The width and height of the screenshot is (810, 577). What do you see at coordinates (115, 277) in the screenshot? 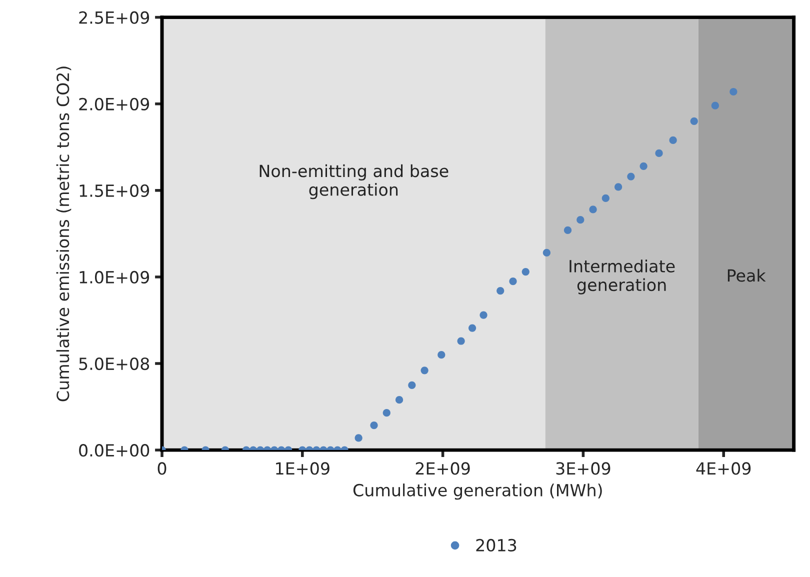
I see `y-tick-label: 1.0E+09` at bounding box center [115, 277].